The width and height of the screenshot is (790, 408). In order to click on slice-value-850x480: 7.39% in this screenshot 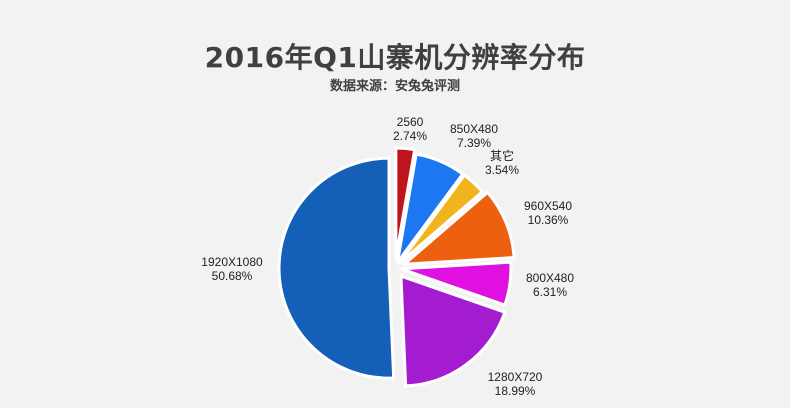, I will do `click(474, 143)`.